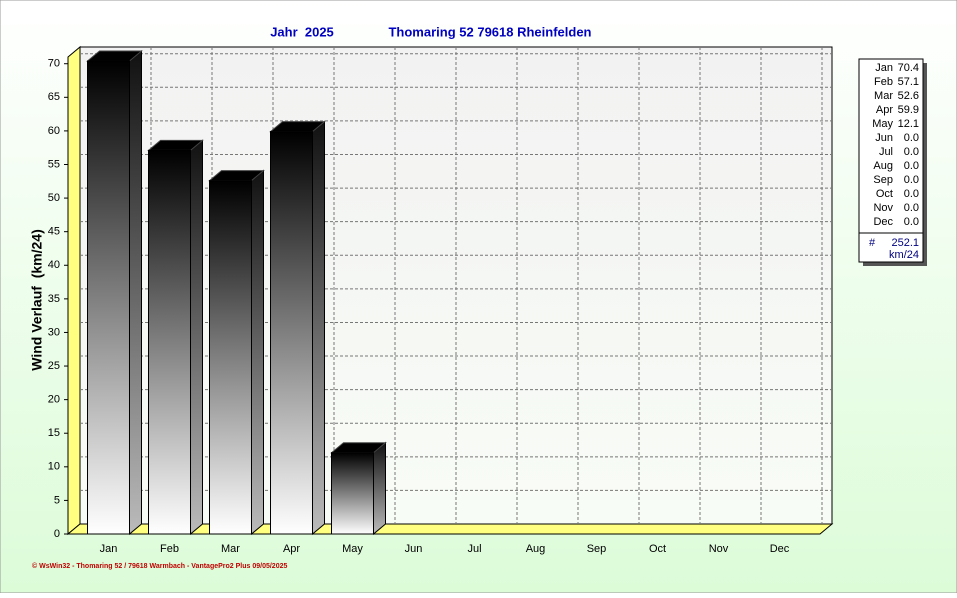 This screenshot has height=598, width=957. What do you see at coordinates (719, 549) in the screenshot?
I see `x-tick-label: Nov` at bounding box center [719, 549].